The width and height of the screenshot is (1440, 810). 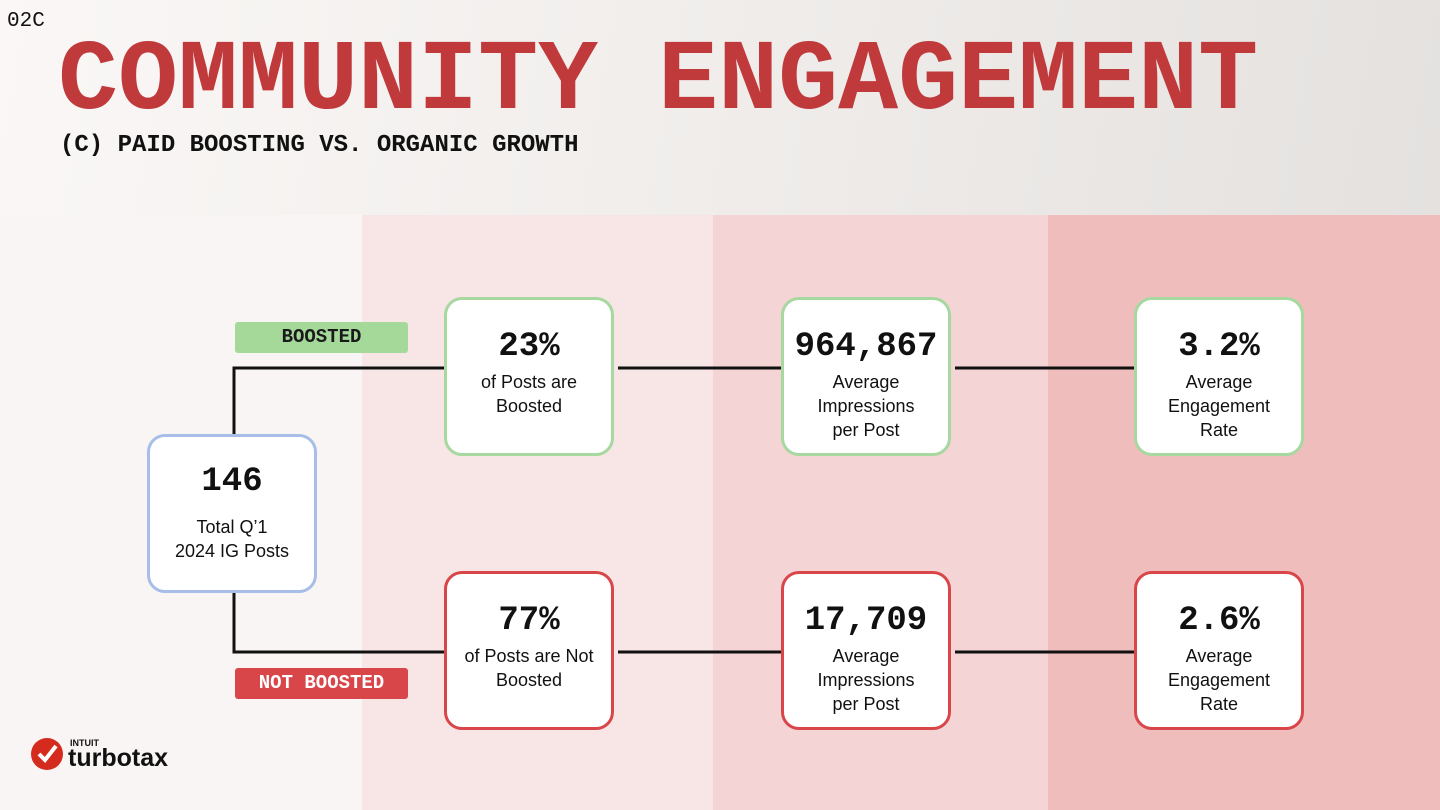 I want to click on logo-product: turbotax, so click(x=118, y=758).